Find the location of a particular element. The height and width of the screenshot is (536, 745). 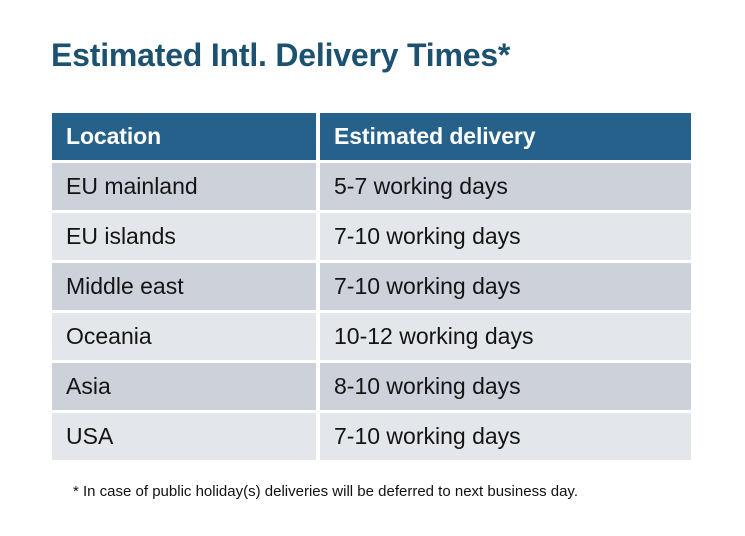

column-header-estimated-delivery: Estimated delivery is located at coordinates (505, 136).